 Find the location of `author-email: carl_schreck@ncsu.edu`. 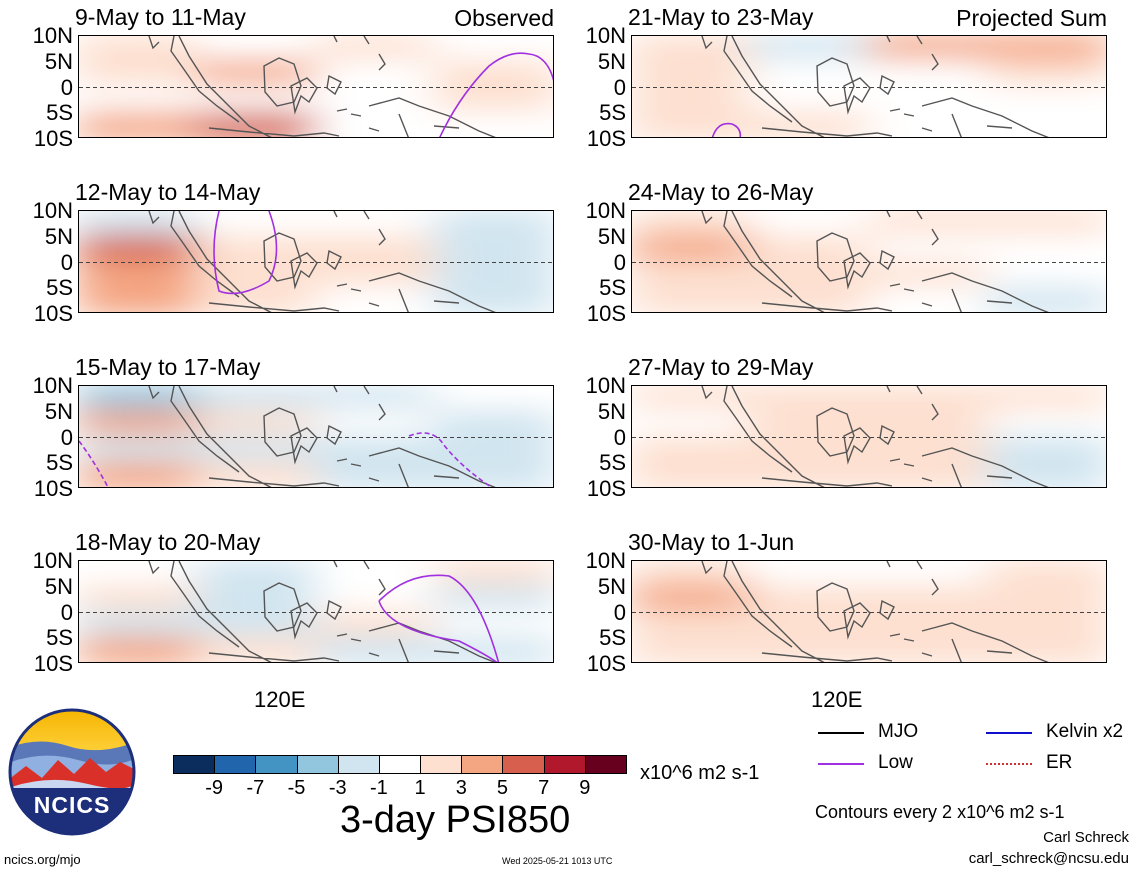

author-email: carl_schreck@ncsu.edu is located at coordinates (1048, 858).